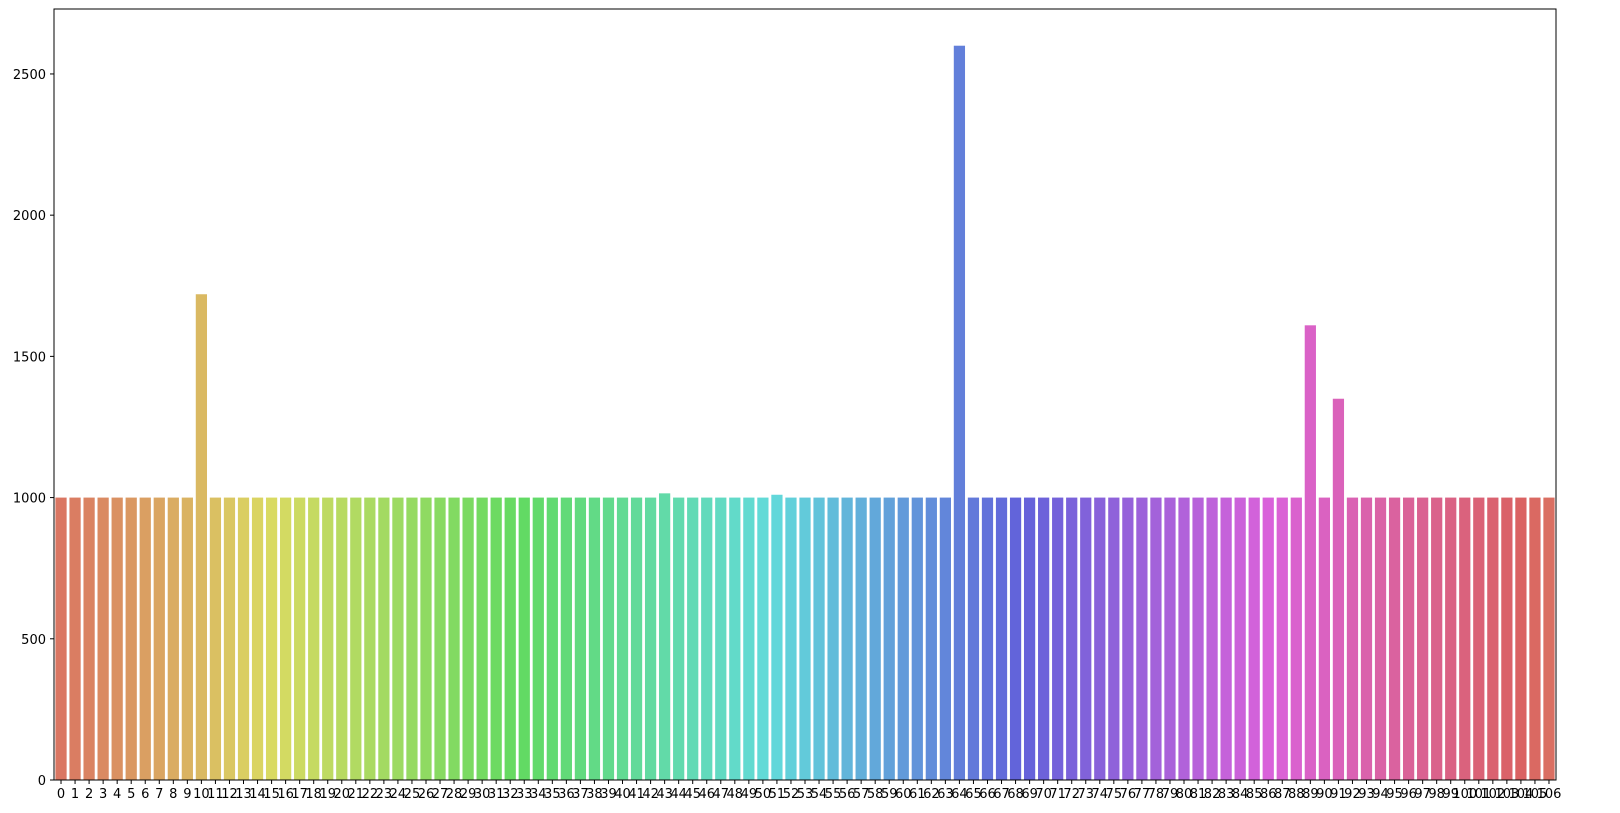 The image size is (1620, 813). I want to click on x-tick-label: 91, so click(1338, 794).